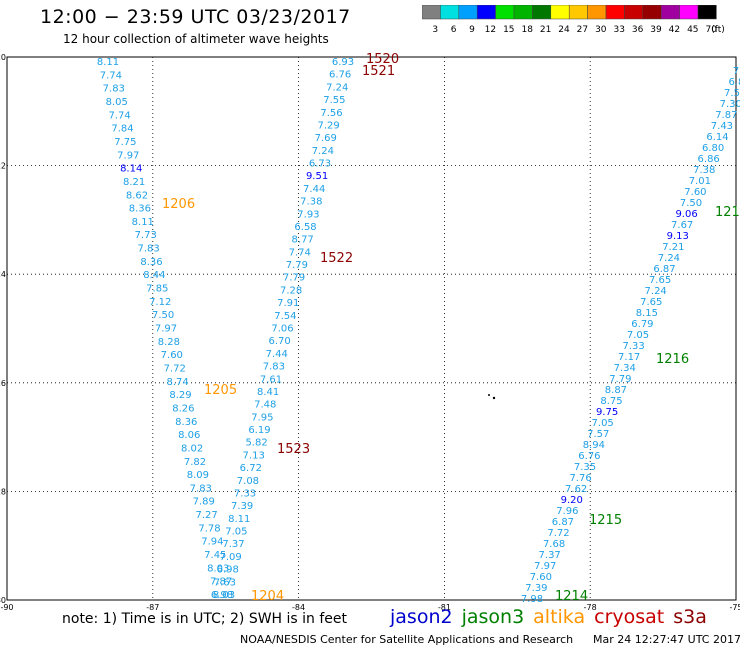 This screenshot has height=650, width=740. I want to click on wave-height-value: 7.96, so click(567, 511).